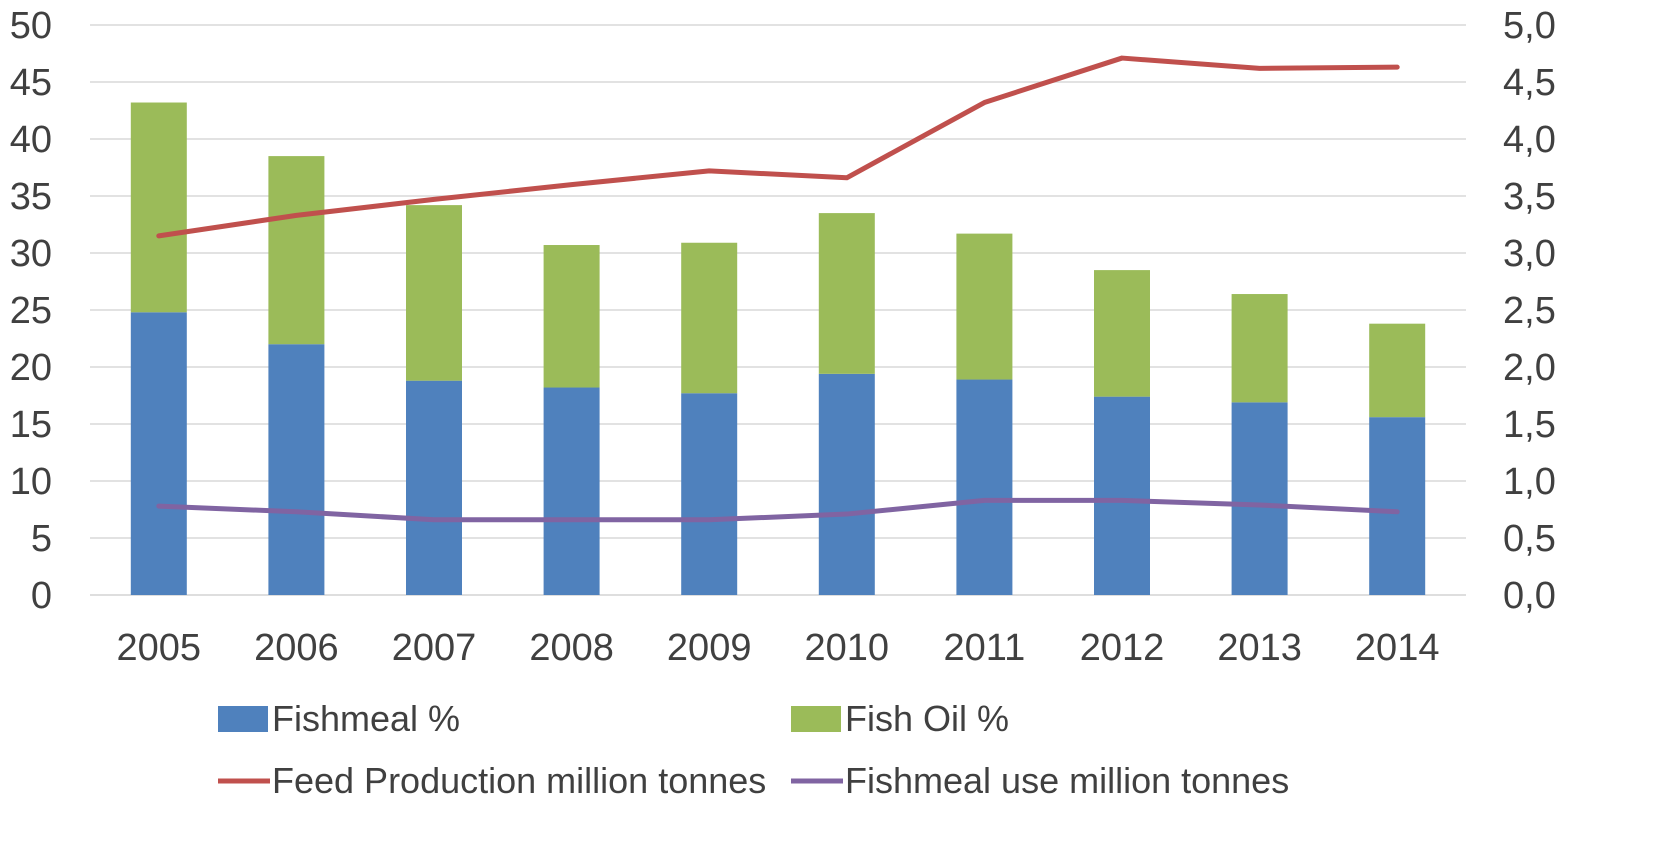 This screenshot has width=1657, height=842. What do you see at coordinates (31, 197) in the screenshot?
I see `y-left-tick-label: 35` at bounding box center [31, 197].